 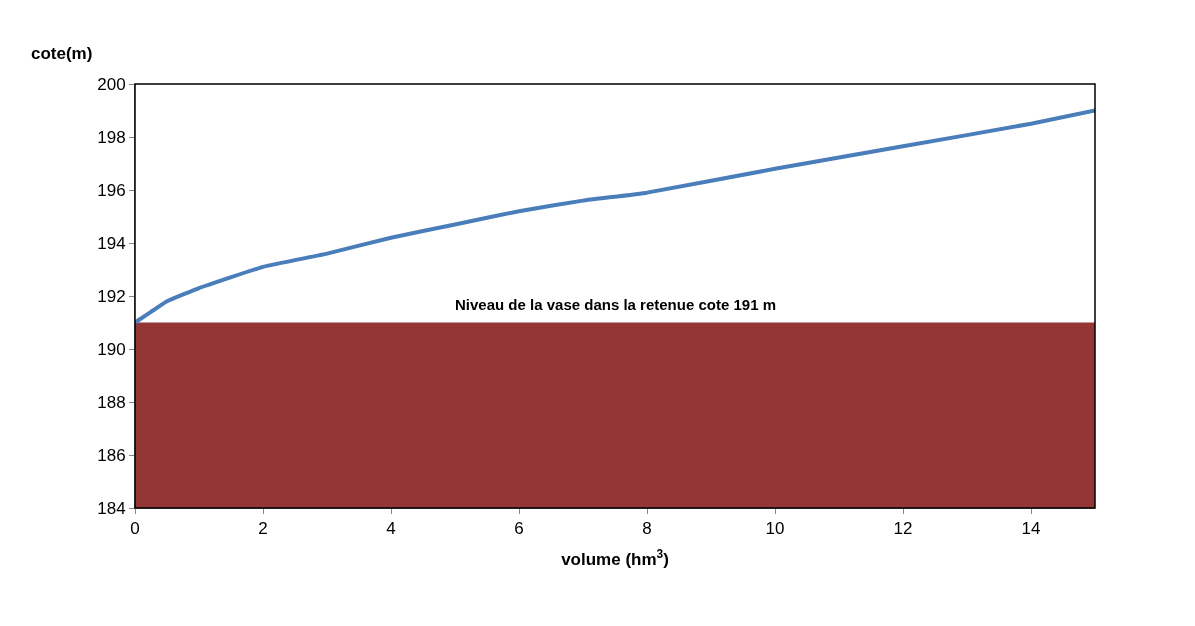 What do you see at coordinates (1031, 529) in the screenshot?
I see `x-tick-label: 14` at bounding box center [1031, 529].